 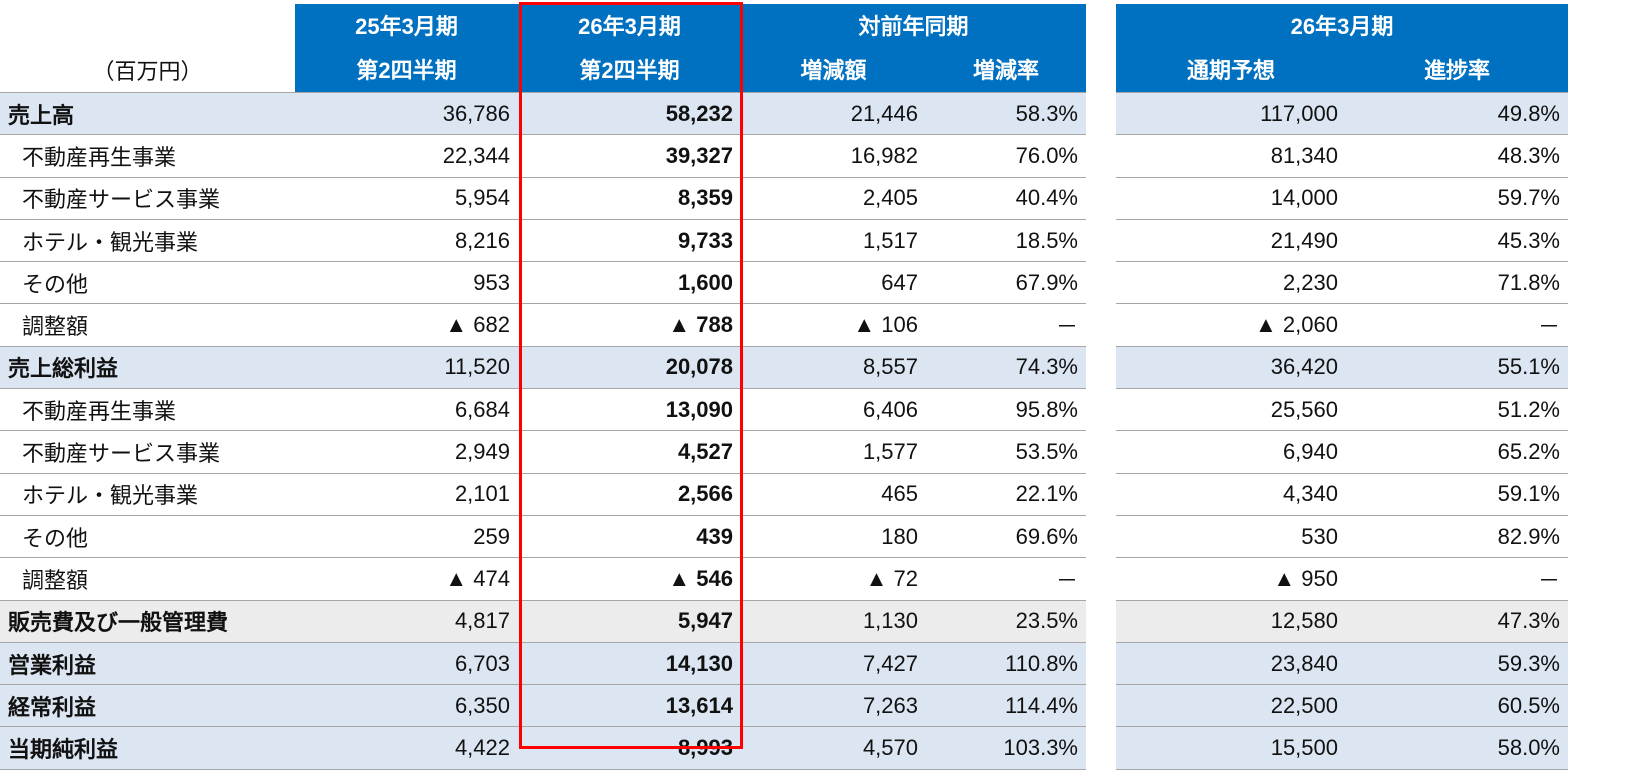 I want to click on current-value: 20,078, so click(x=629, y=368).